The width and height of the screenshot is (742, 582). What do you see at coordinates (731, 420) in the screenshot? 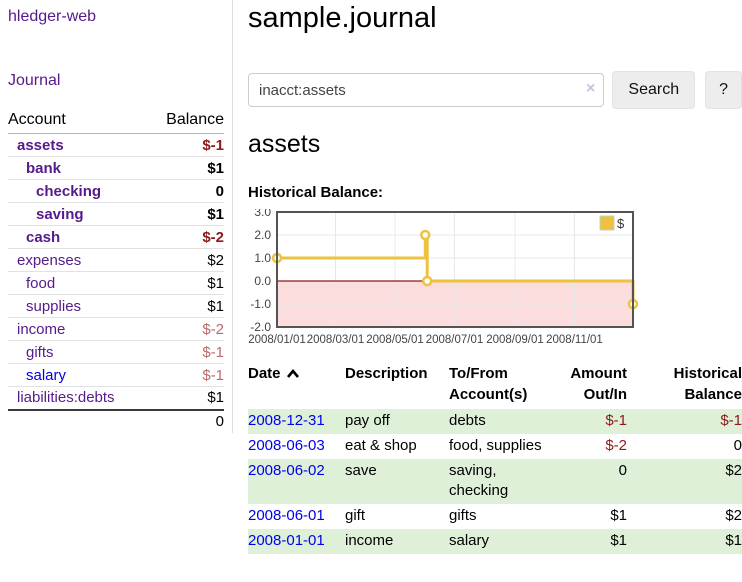
I see `transaction-balance: $-1` at bounding box center [731, 420].